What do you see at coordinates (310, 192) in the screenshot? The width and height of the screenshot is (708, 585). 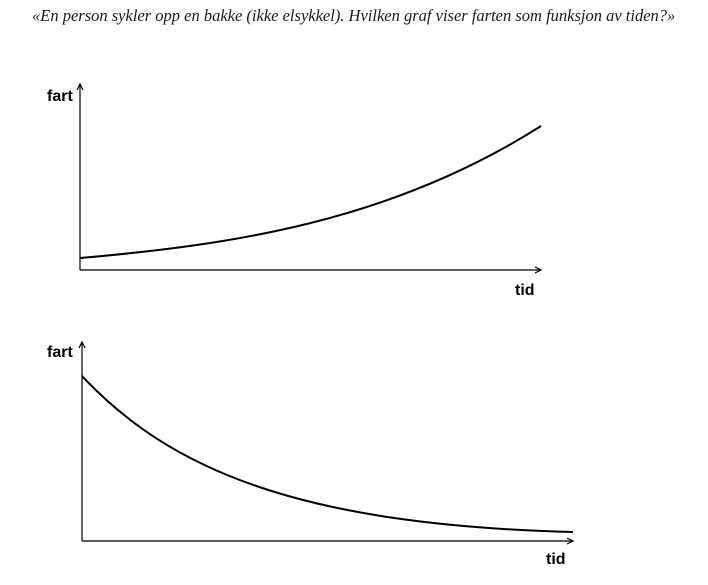 I see `speed-curve-increasing` at bounding box center [310, 192].